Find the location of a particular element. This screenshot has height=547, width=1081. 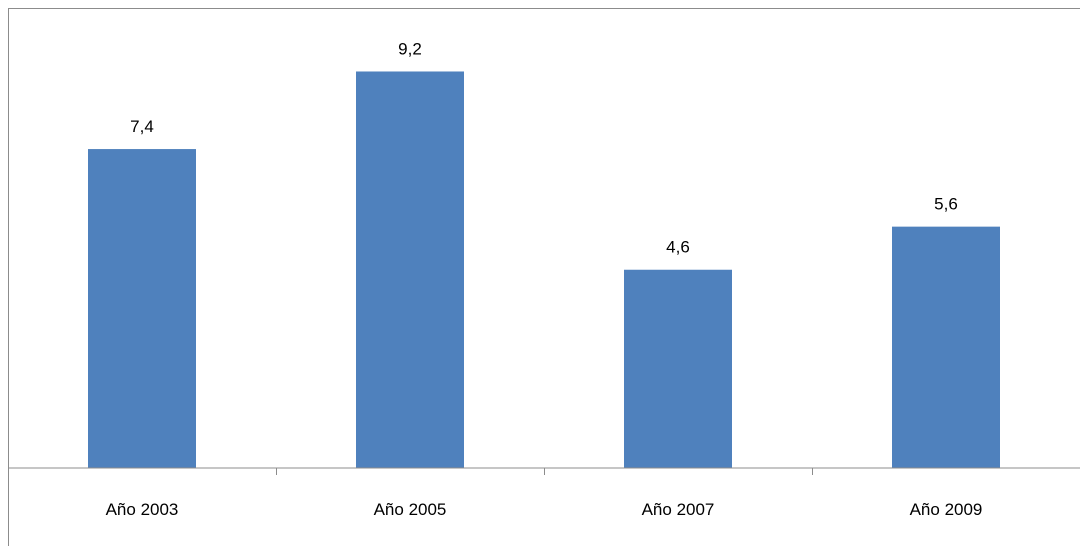

data-label-4: 5,6 is located at coordinates (946, 204).